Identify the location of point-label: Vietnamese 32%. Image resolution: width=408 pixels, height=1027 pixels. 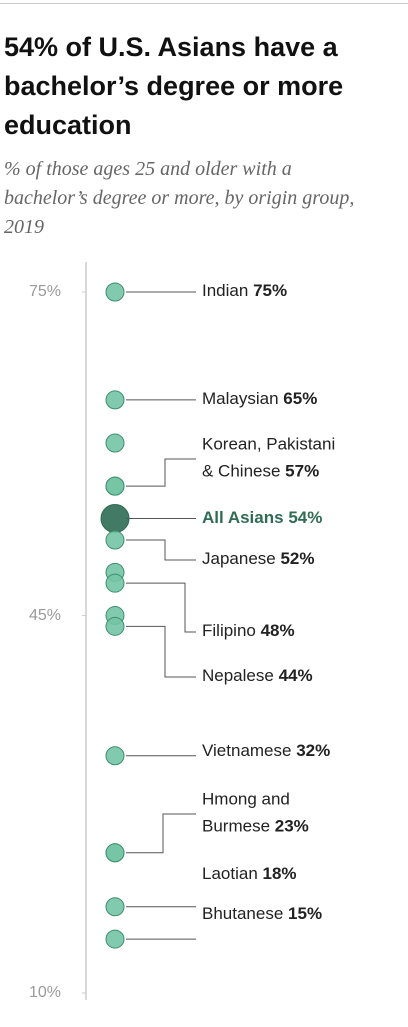
(266, 750).